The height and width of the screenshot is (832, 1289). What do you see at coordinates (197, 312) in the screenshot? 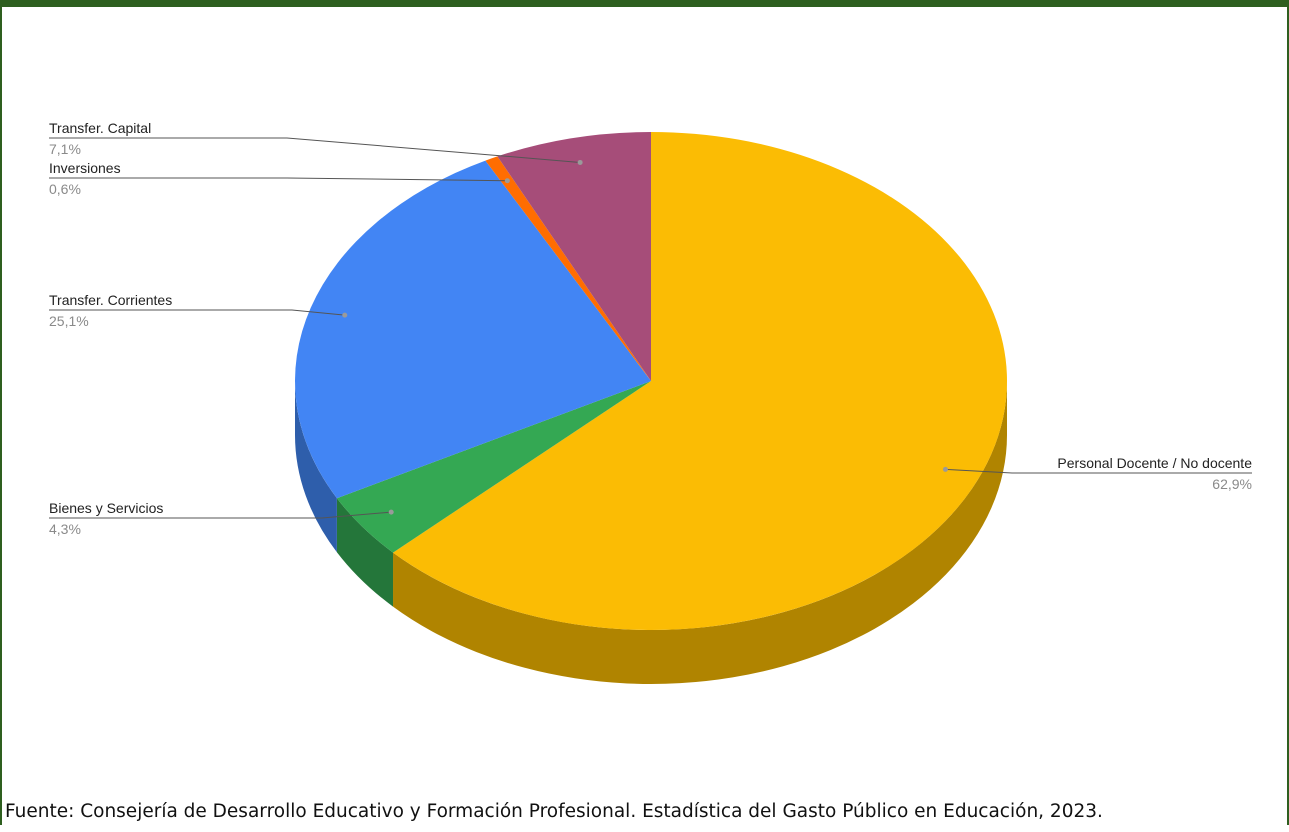
I see `leader-line-transfer-corrientes` at bounding box center [197, 312].